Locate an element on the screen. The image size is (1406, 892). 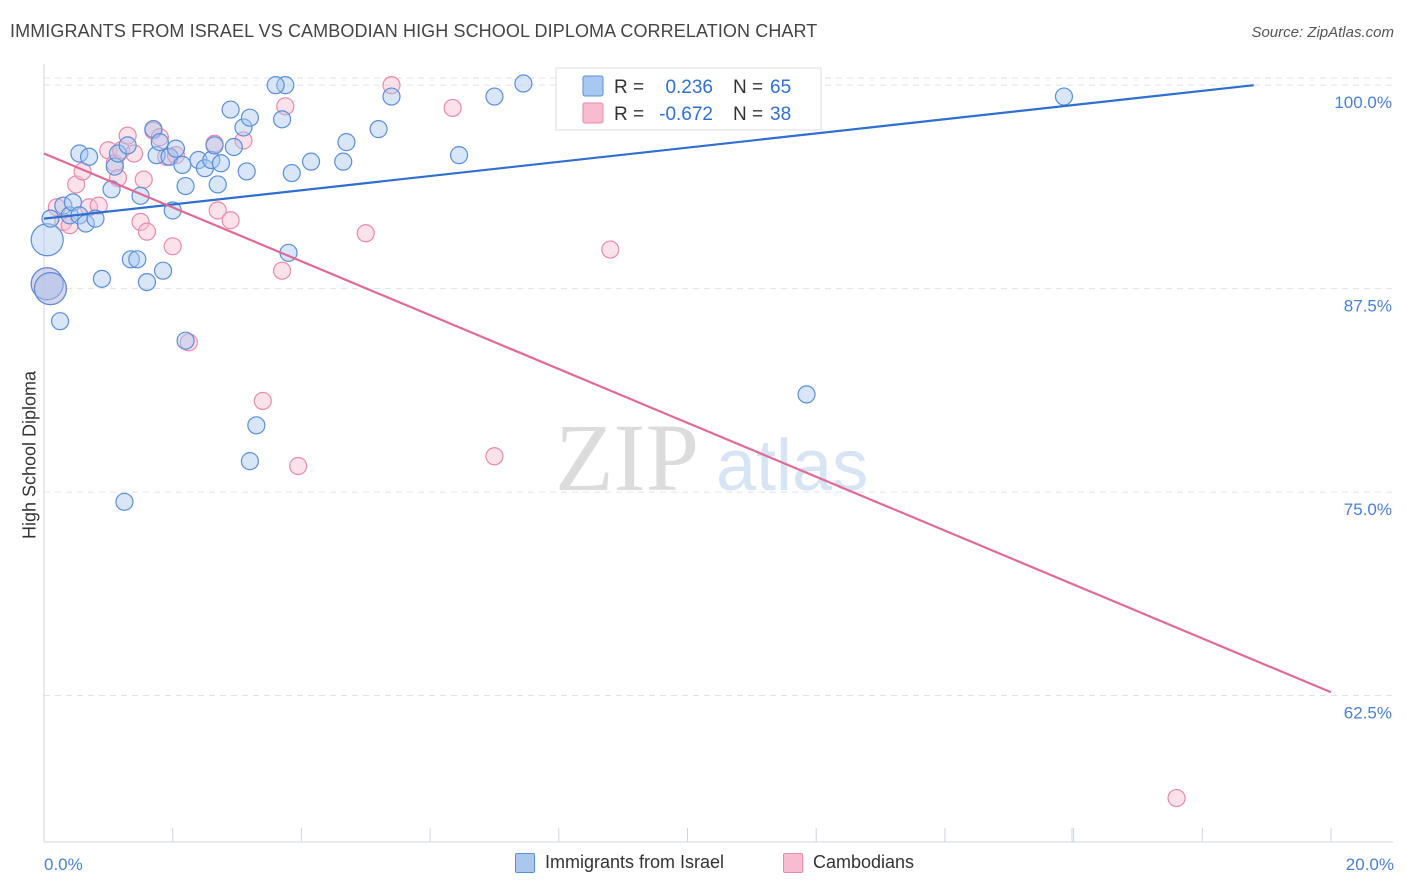
israel-trend-line is located at coordinates (648, 152).